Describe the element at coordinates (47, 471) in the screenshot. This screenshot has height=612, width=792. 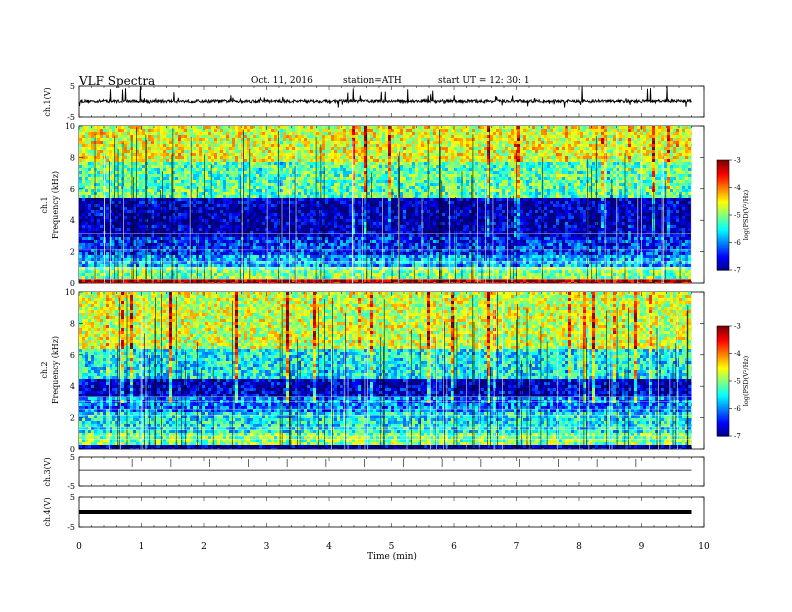
I see `ch3-ylabel: ch.3(V)` at that location.